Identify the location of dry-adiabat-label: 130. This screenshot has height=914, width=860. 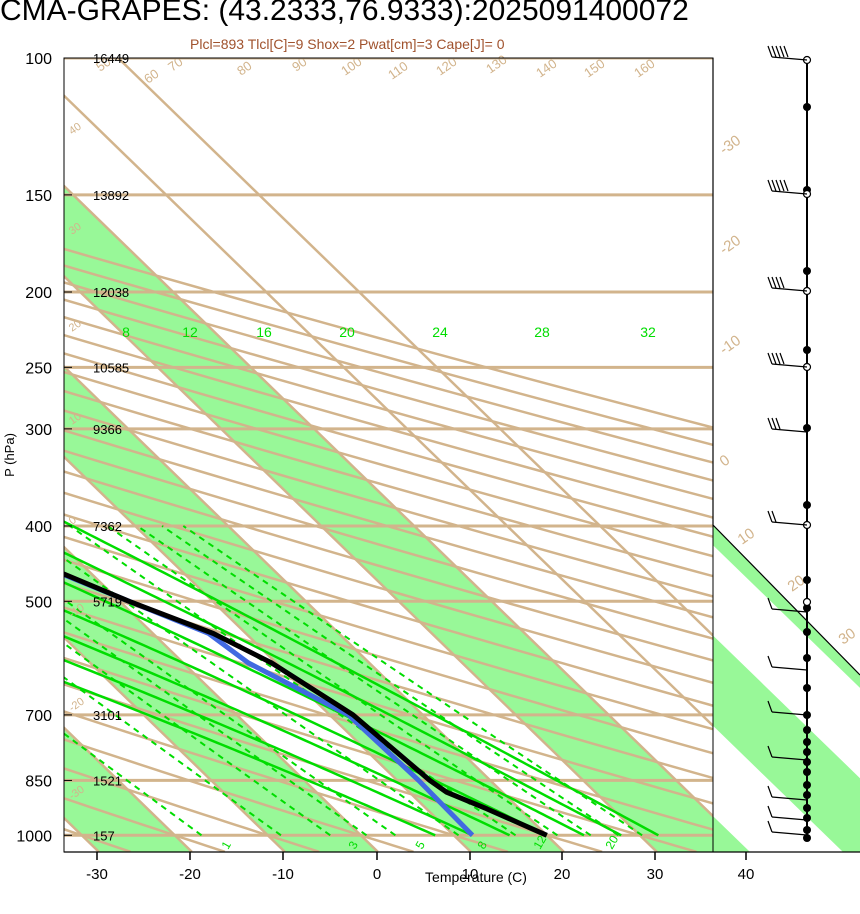
(496, 64).